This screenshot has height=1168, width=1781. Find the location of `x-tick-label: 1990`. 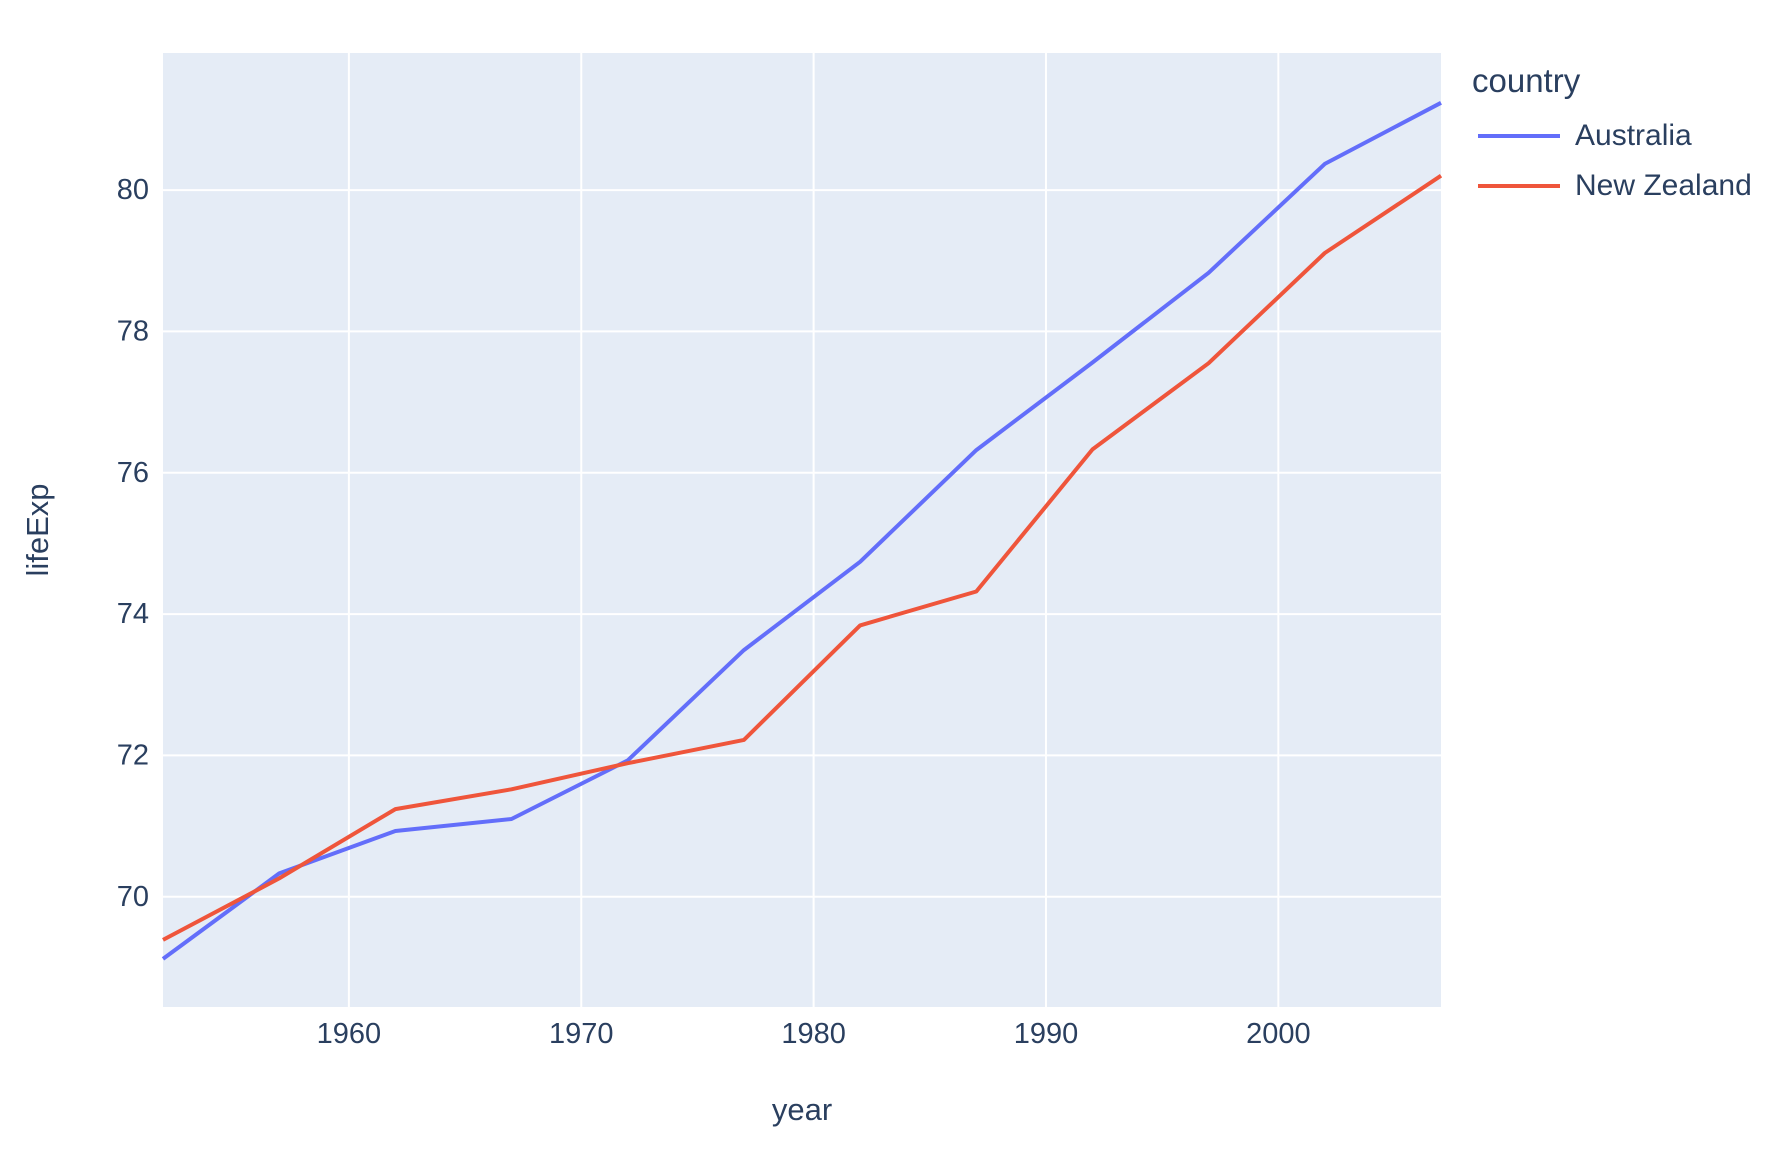

x-tick-label: 1990 is located at coordinates (1046, 1034).